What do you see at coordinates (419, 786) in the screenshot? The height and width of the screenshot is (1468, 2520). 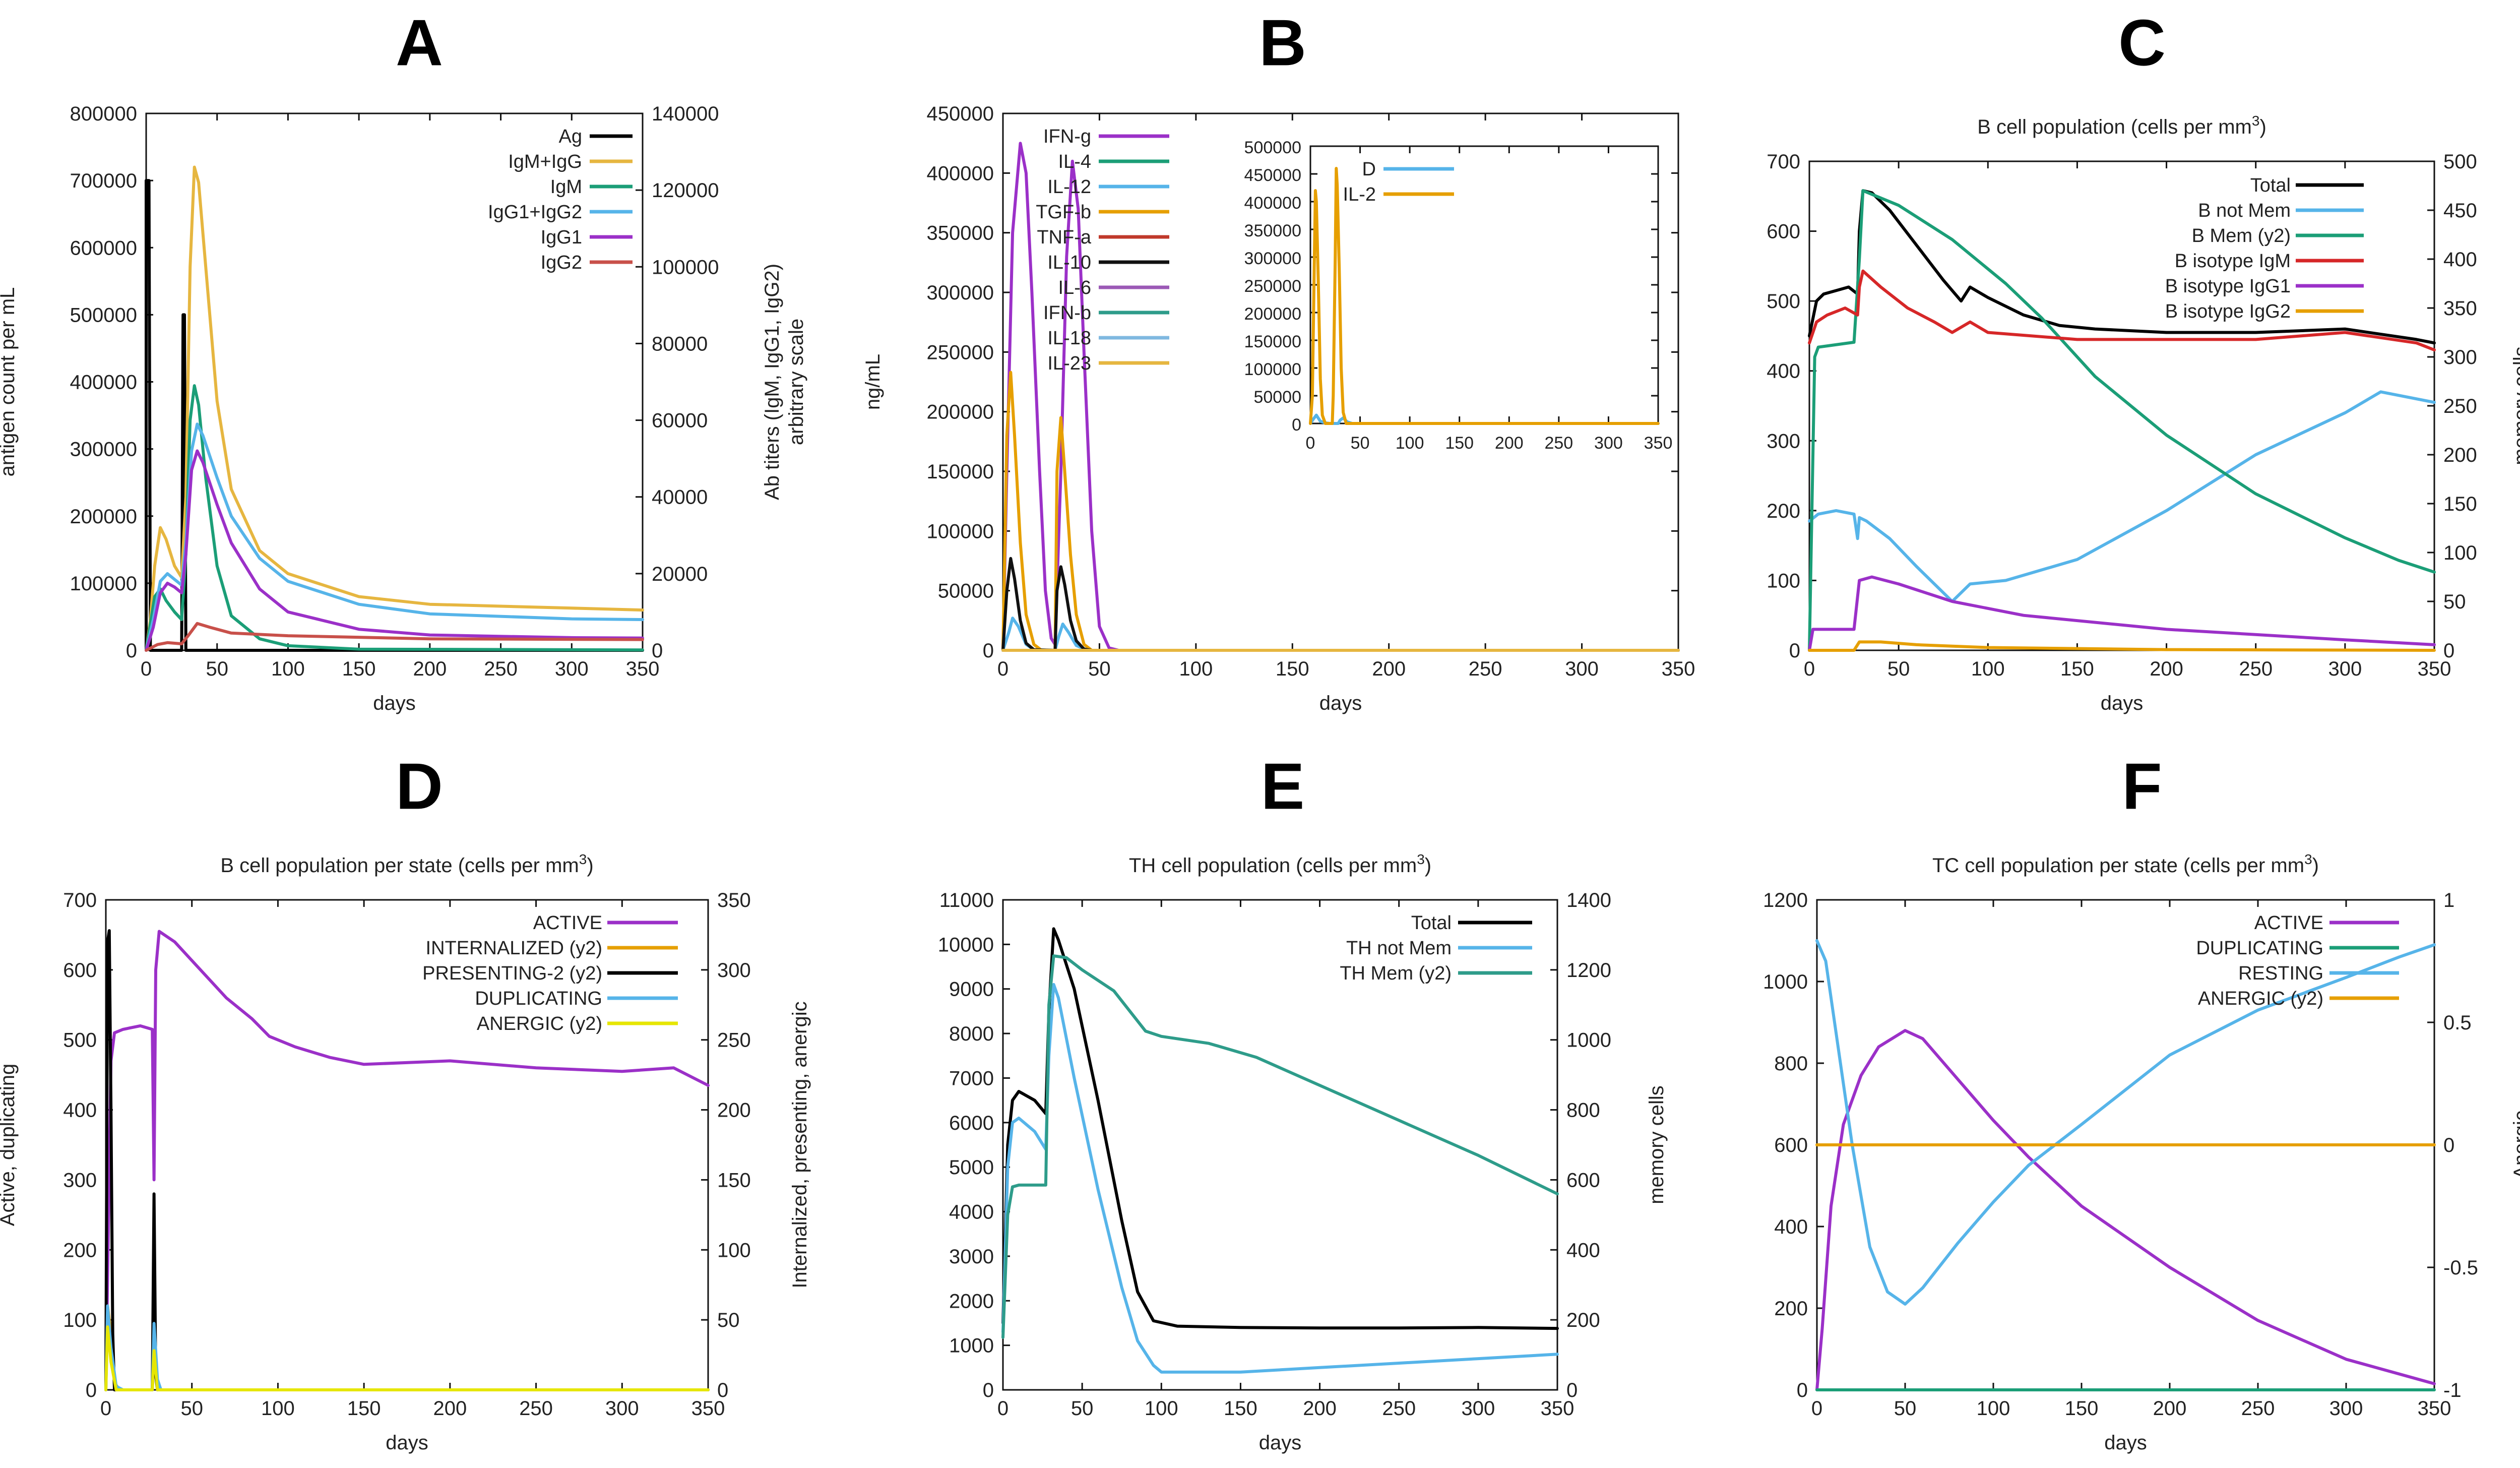 I see `panel-letter-d: D` at bounding box center [419, 786].